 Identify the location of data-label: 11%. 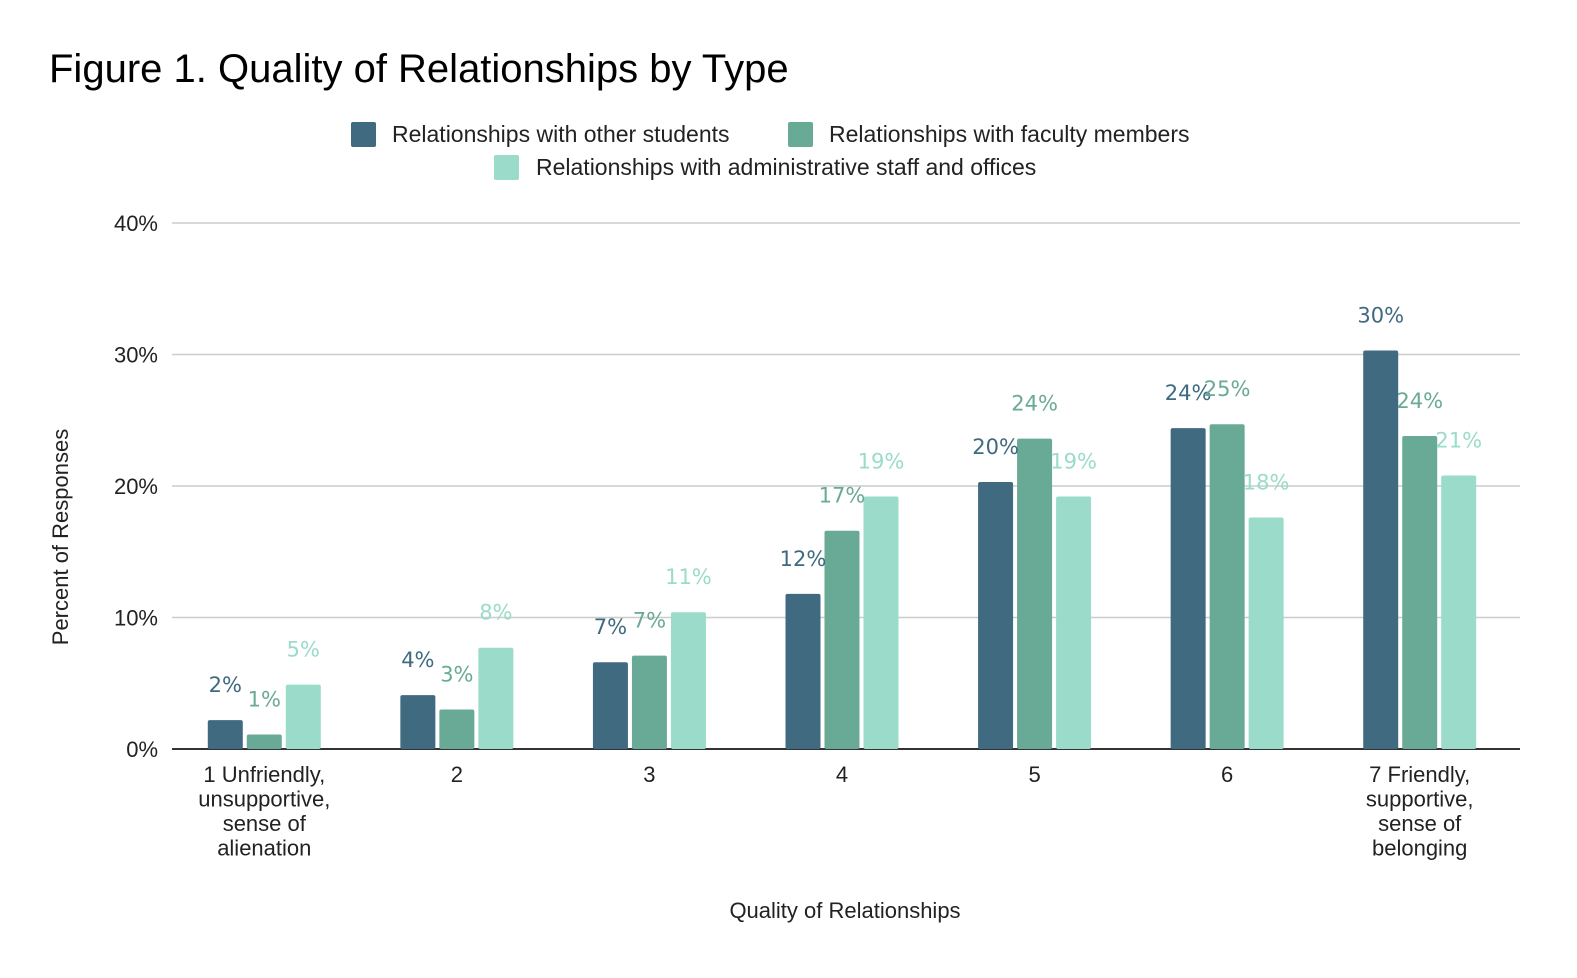
(688, 577).